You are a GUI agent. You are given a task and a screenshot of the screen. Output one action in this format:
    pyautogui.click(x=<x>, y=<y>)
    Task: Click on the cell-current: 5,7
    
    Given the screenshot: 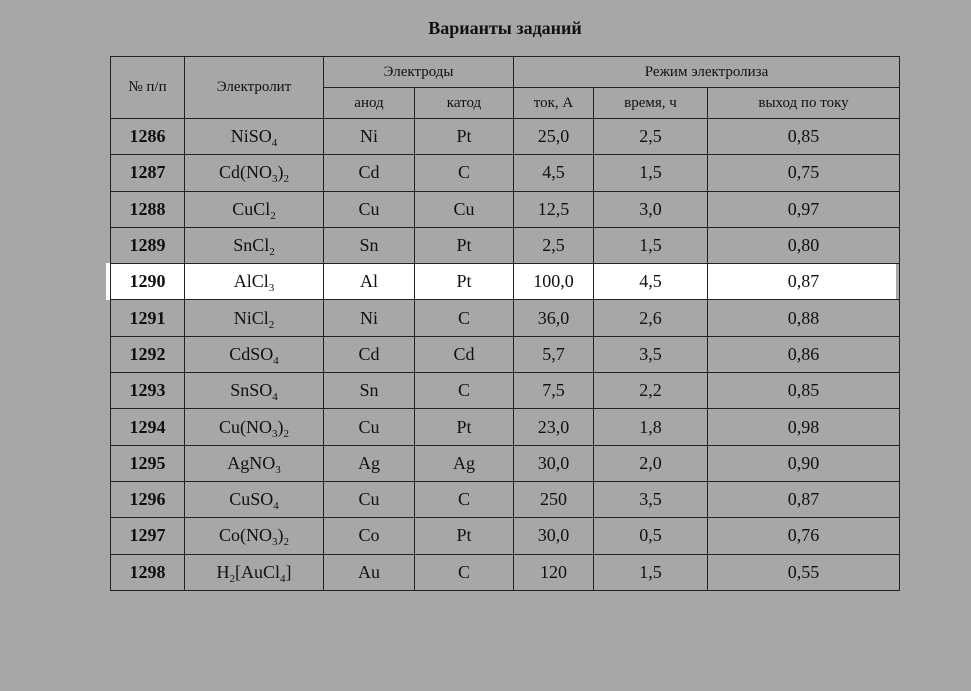 What is the action you would take?
    pyautogui.click(x=553, y=354)
    